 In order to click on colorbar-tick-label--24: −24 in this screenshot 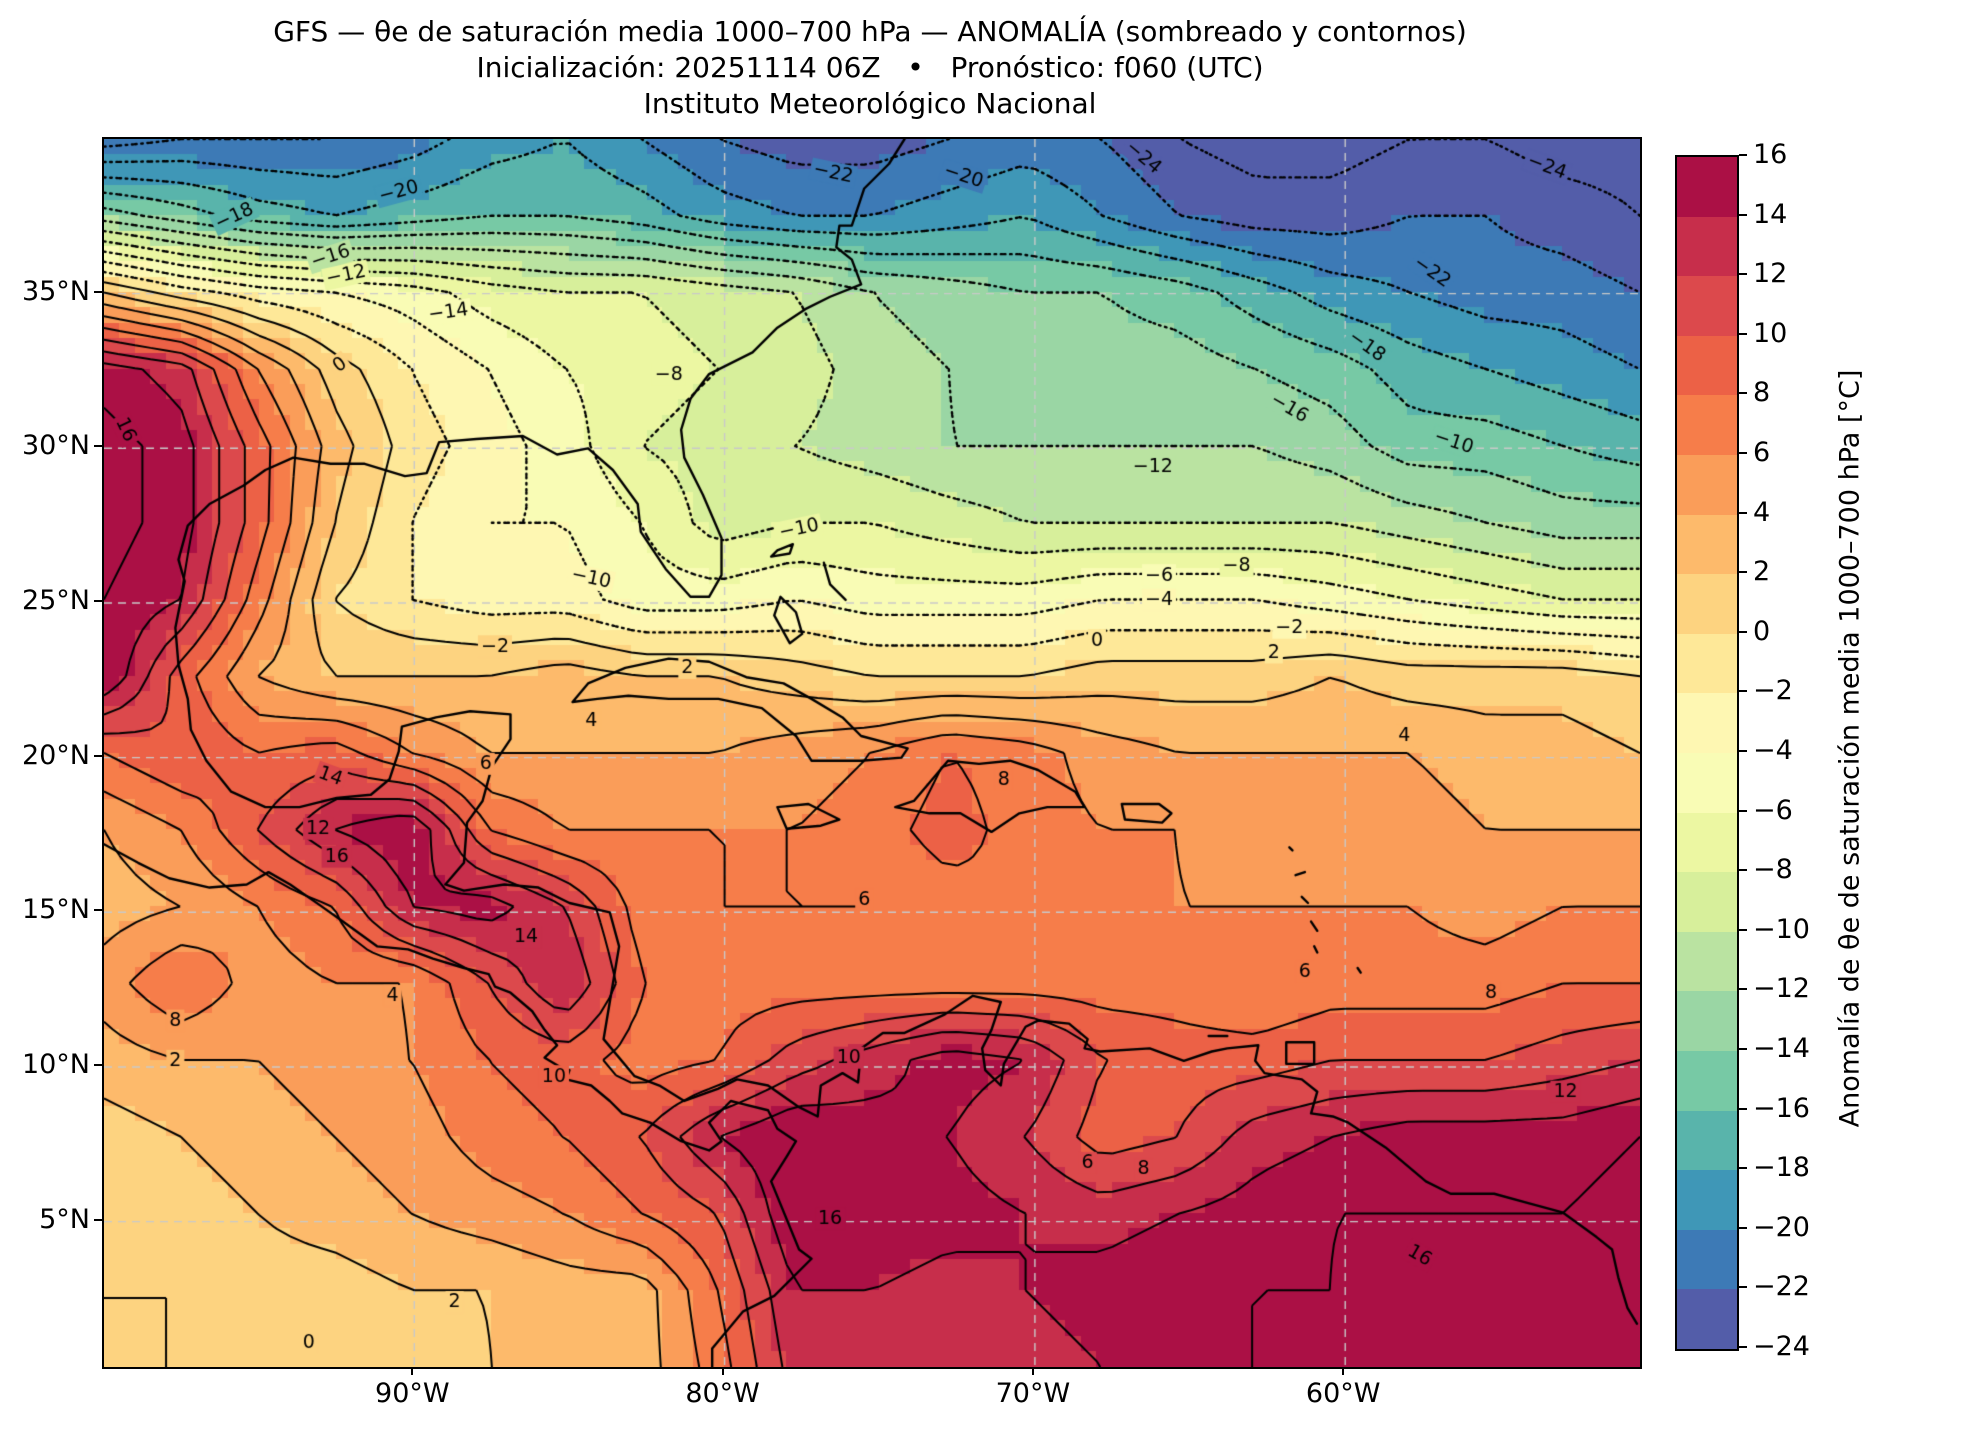, I will do `click(1781, 1346)`.